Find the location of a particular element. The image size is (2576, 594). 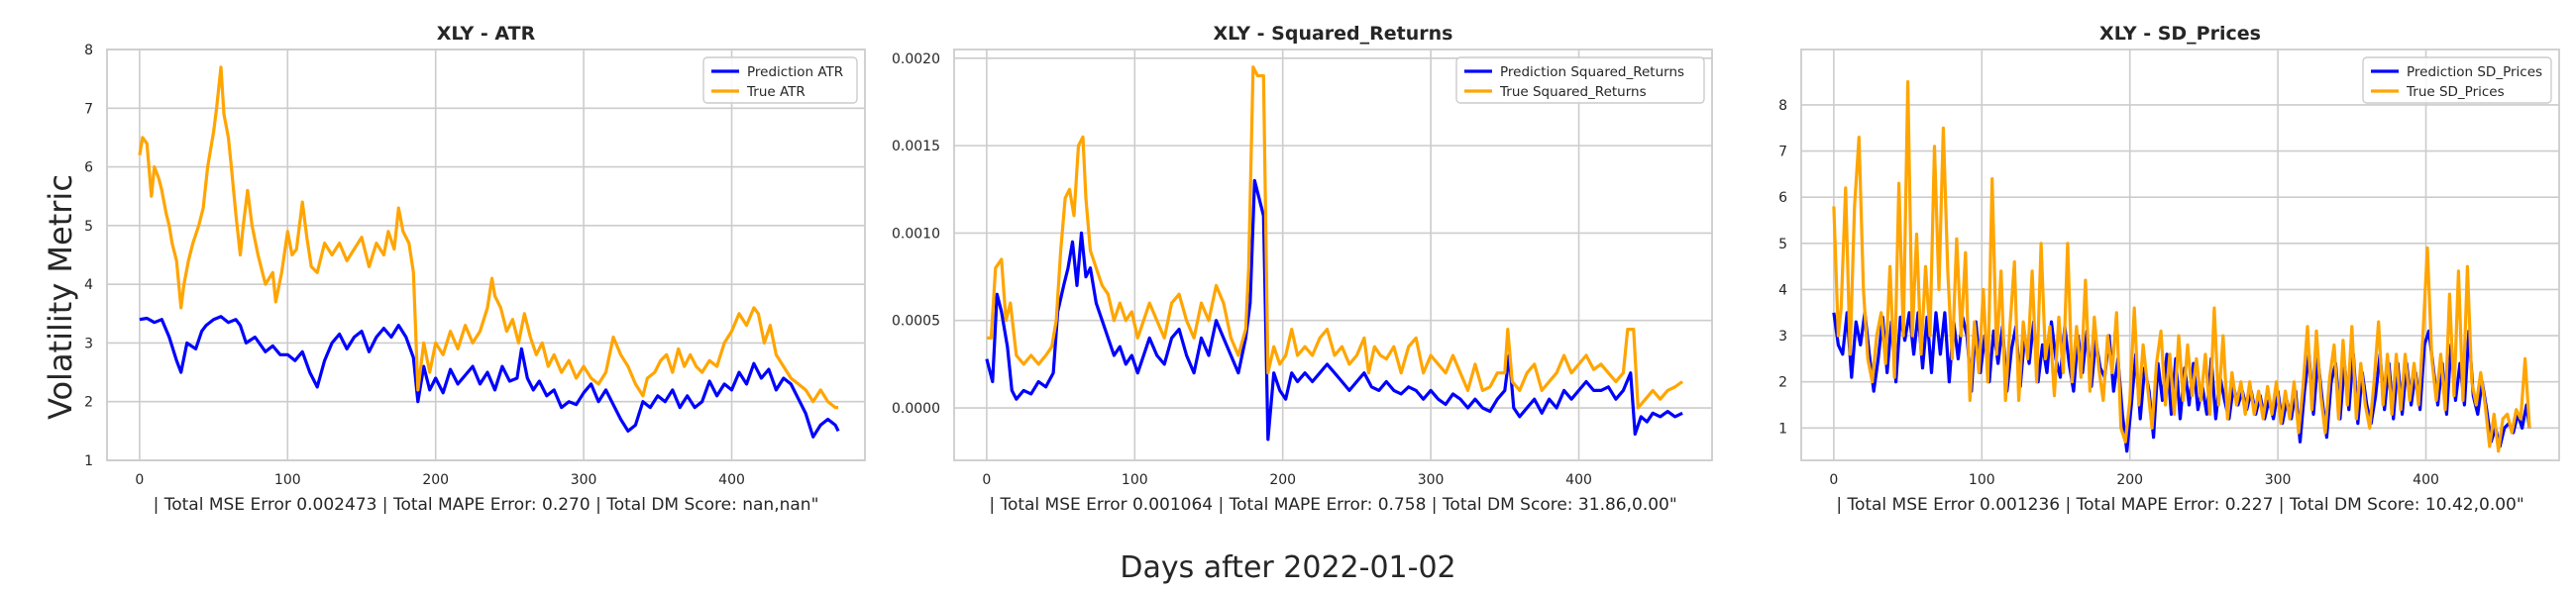

chart-2-y-tick-label: 0.0010 is located at coordinates (916, 234).